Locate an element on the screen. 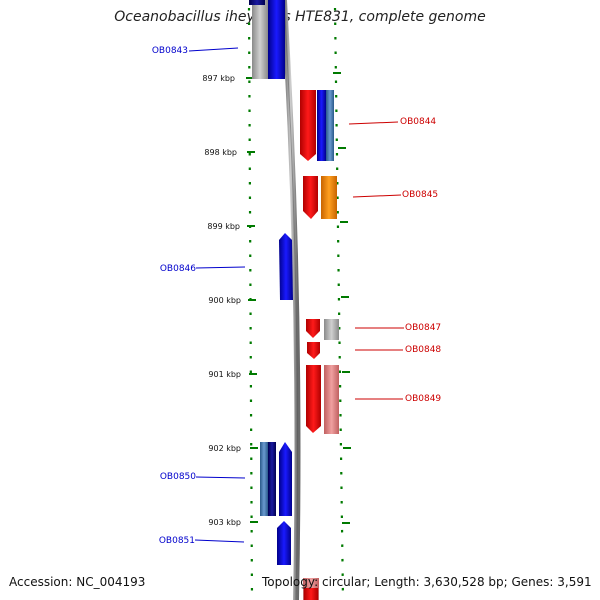 This screenshot has width=600, height=600. tick-track-left is located at coordinates (250, 303).